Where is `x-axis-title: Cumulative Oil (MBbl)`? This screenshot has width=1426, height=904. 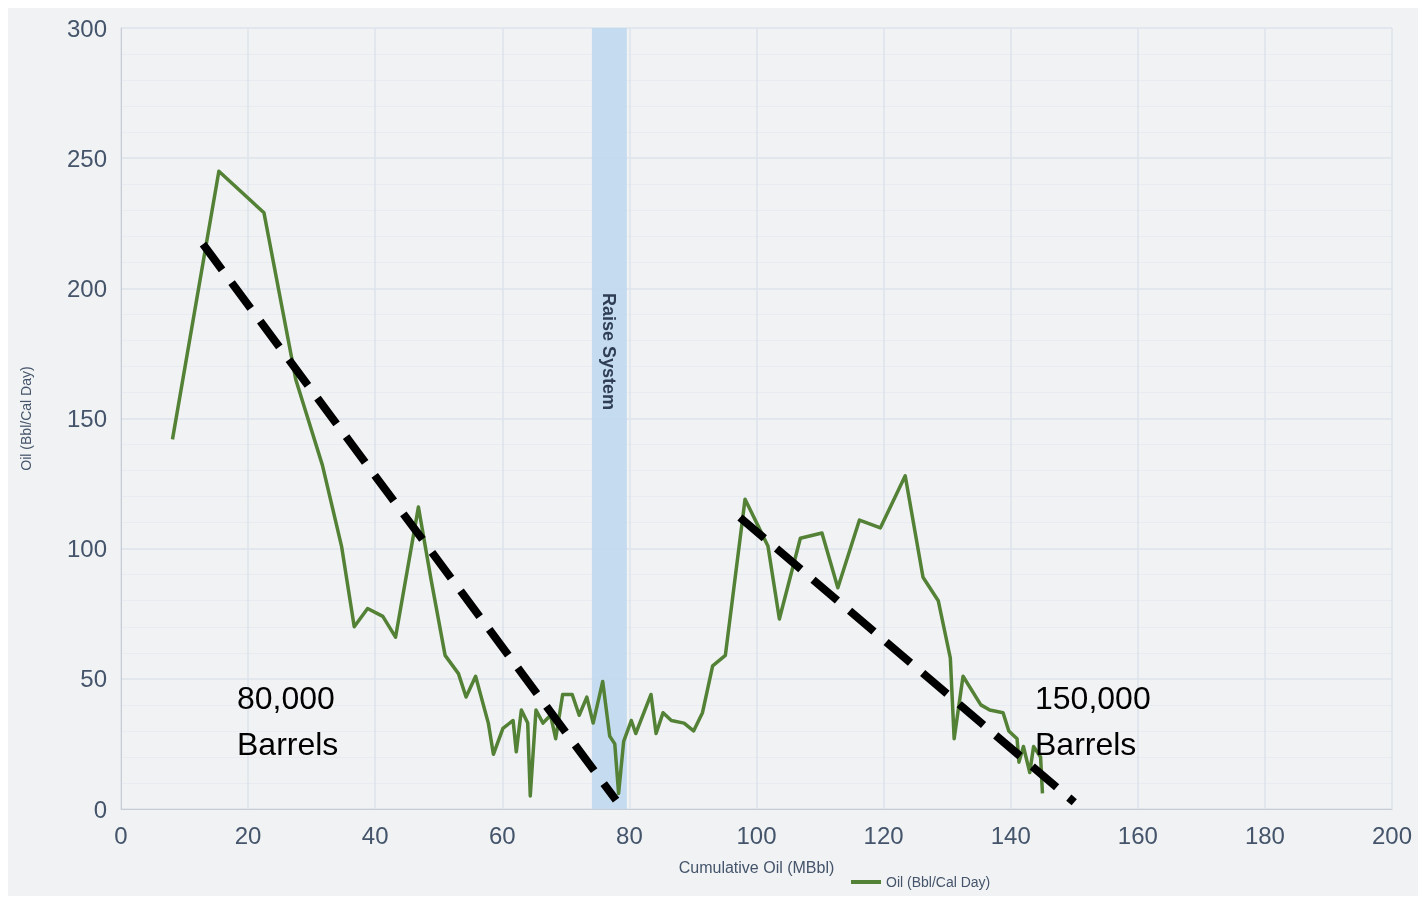
x-axis-title: Cumulative Oil (MBbl) is located at coordinates (756, 867).